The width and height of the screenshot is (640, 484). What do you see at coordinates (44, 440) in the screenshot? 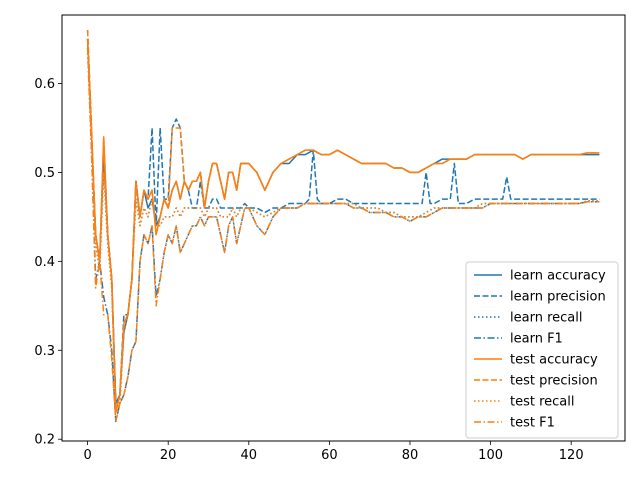
I see `y-tick-label: 0.2` at bounding box center [44, 440].